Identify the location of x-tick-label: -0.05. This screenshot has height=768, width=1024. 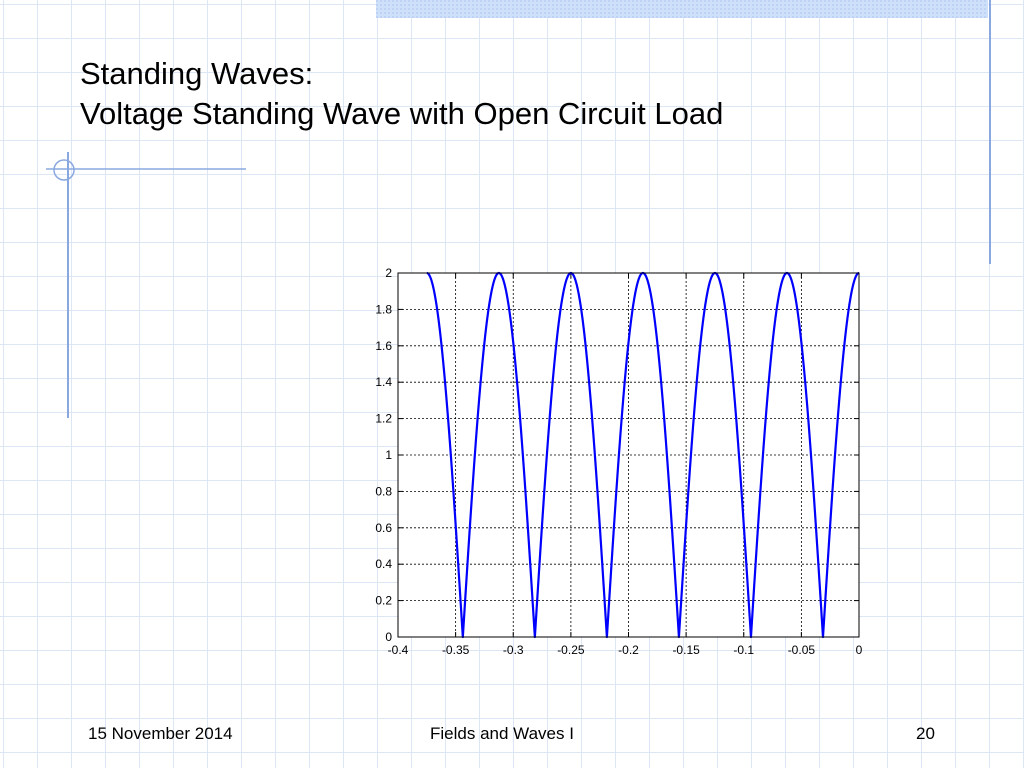
(802, 650).